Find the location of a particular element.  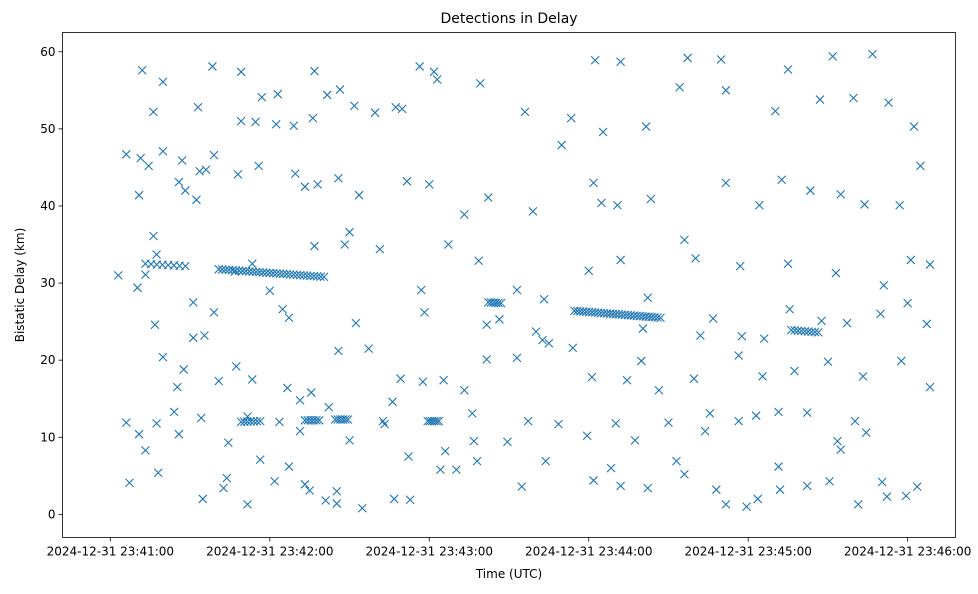

y-tick-label: 50 is located at coordinates (47, 129).